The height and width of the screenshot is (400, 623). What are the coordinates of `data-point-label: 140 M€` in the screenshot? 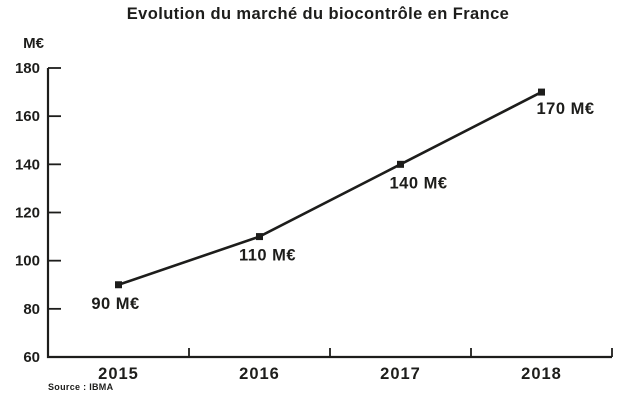 It's located at (418, 183).